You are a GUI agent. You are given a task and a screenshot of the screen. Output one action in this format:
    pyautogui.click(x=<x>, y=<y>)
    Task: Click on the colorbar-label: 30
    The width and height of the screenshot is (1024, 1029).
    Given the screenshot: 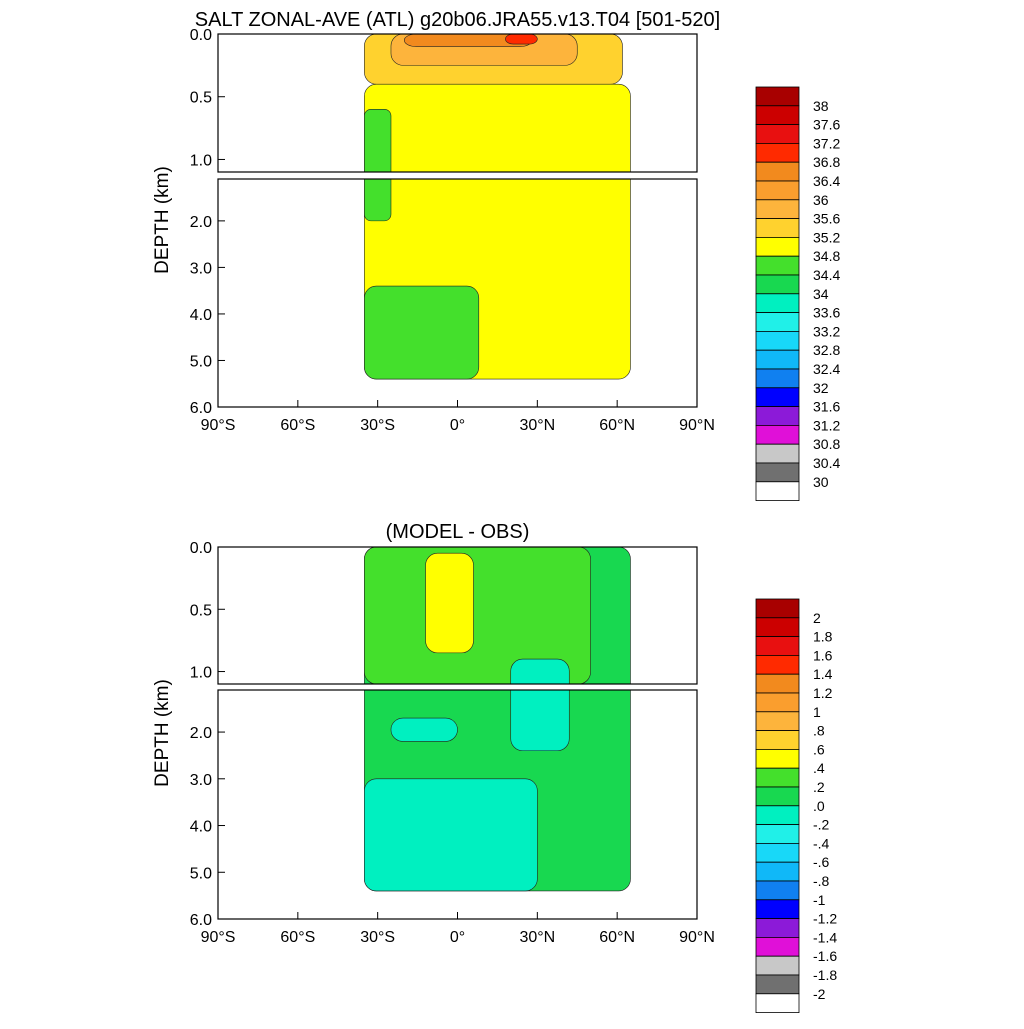 What is the action you would take?
    pyautogui.click(x=821, y=482)
    